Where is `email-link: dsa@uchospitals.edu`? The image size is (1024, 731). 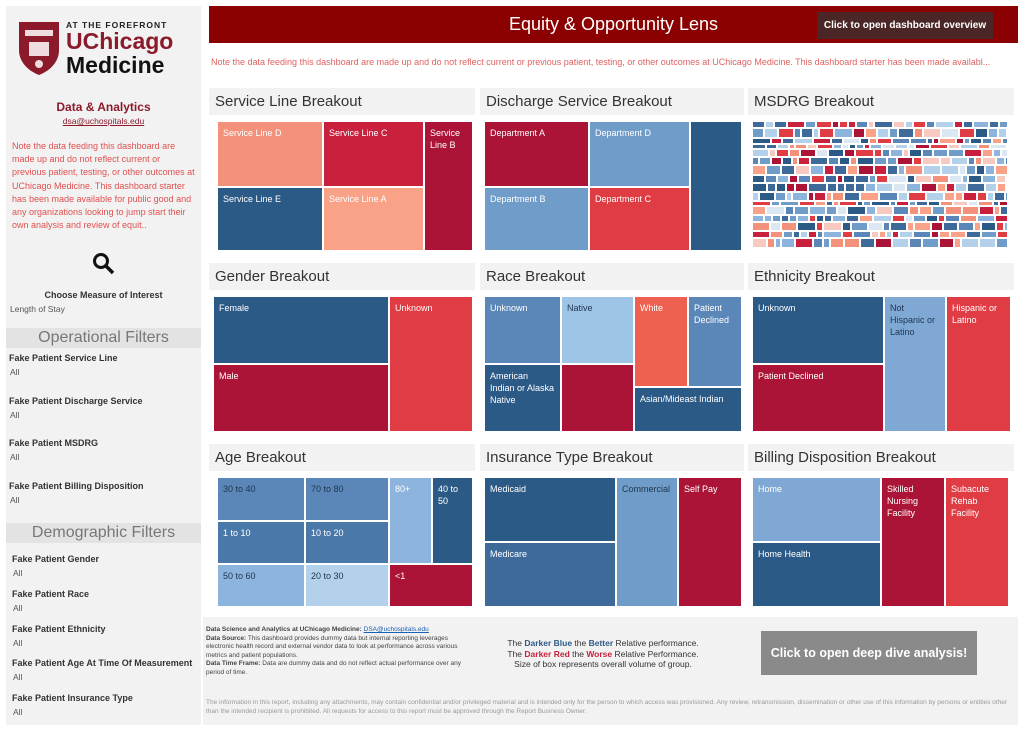 email-link: dsa@uchospitals.edu is located at coordinates (103, 121).